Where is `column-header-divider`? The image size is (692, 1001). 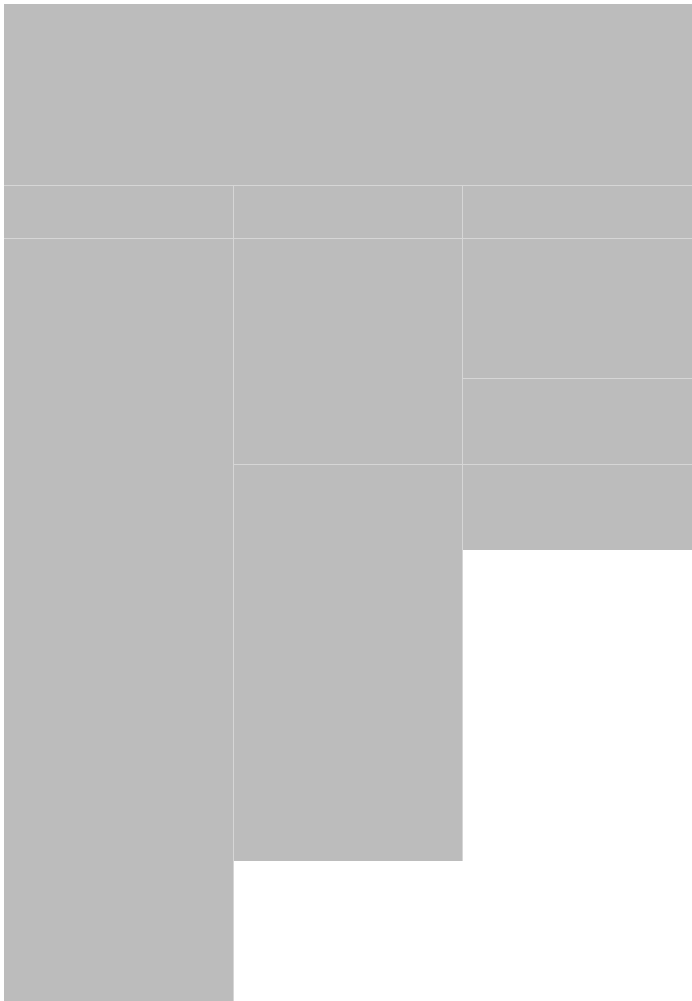 column-header-divider is located at coordinates (348, 238).